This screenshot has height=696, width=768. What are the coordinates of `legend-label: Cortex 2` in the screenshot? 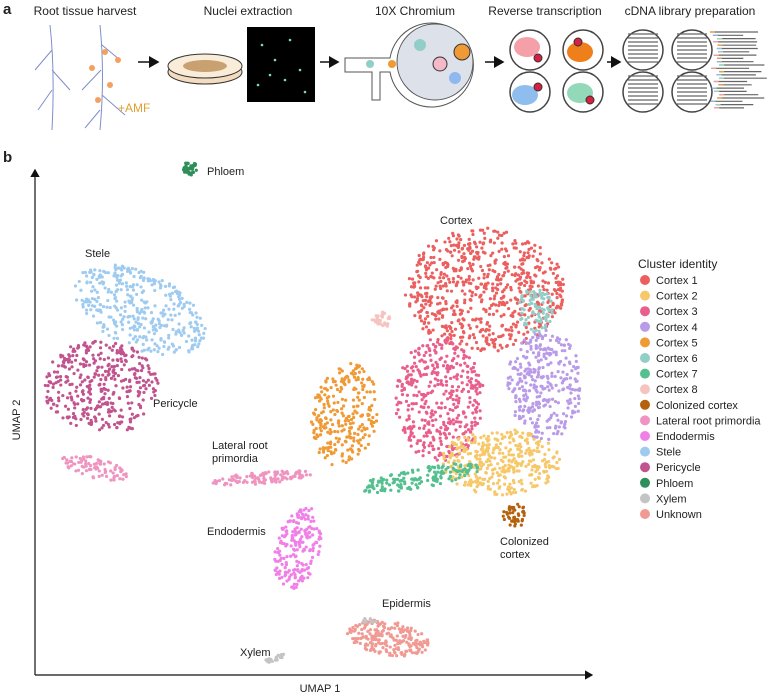 It's located at (677, 297).